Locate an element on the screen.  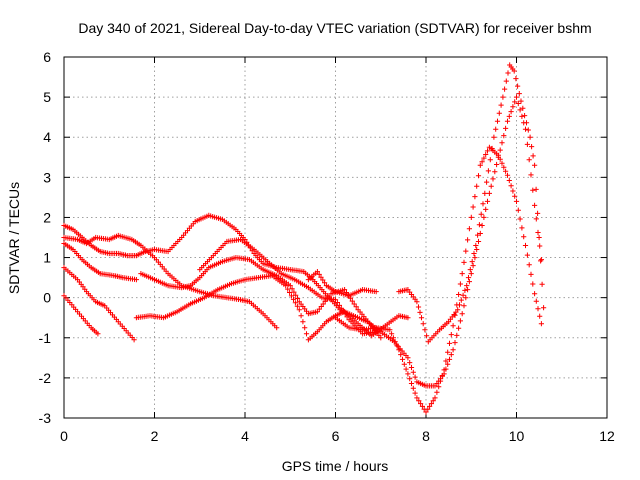
y-tick-label: 6 is located at coordinates (47, 57).